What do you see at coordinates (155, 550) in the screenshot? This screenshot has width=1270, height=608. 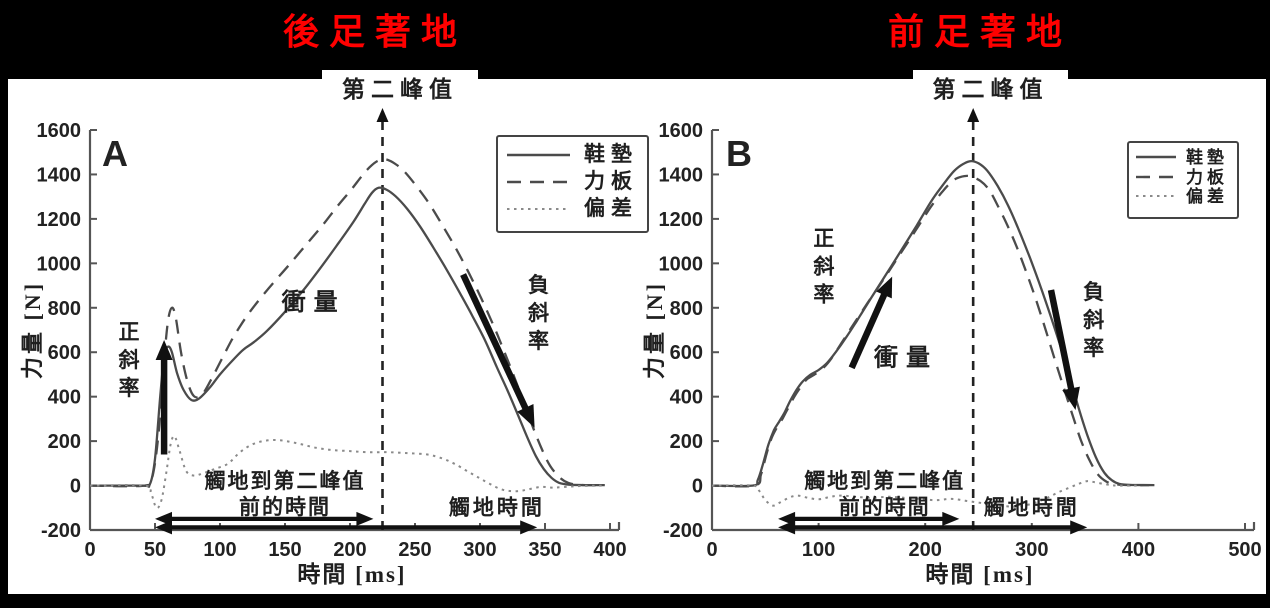 I see `x-tick-label: 50` at bounding box center [155, 550].